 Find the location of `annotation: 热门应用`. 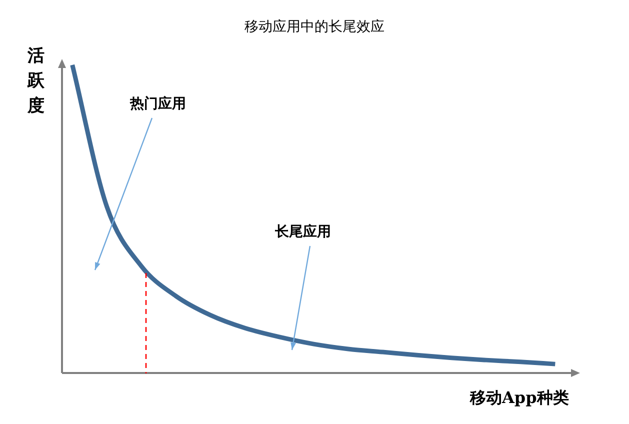

annotation: 热门应用 is located at coordinates (158, 104).